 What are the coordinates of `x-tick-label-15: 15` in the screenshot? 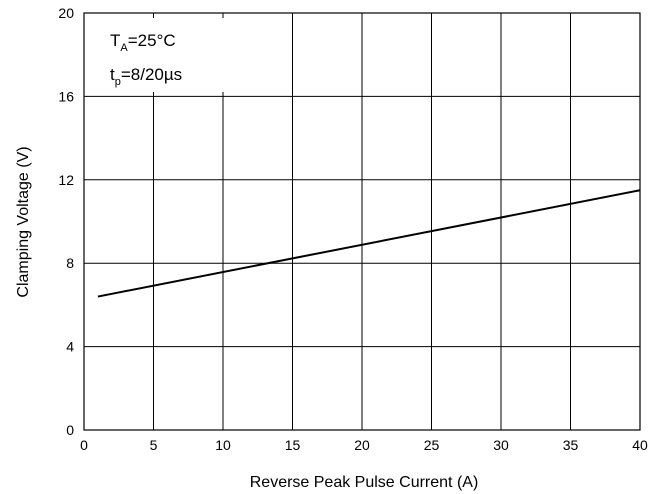 It's located at (293, 445).